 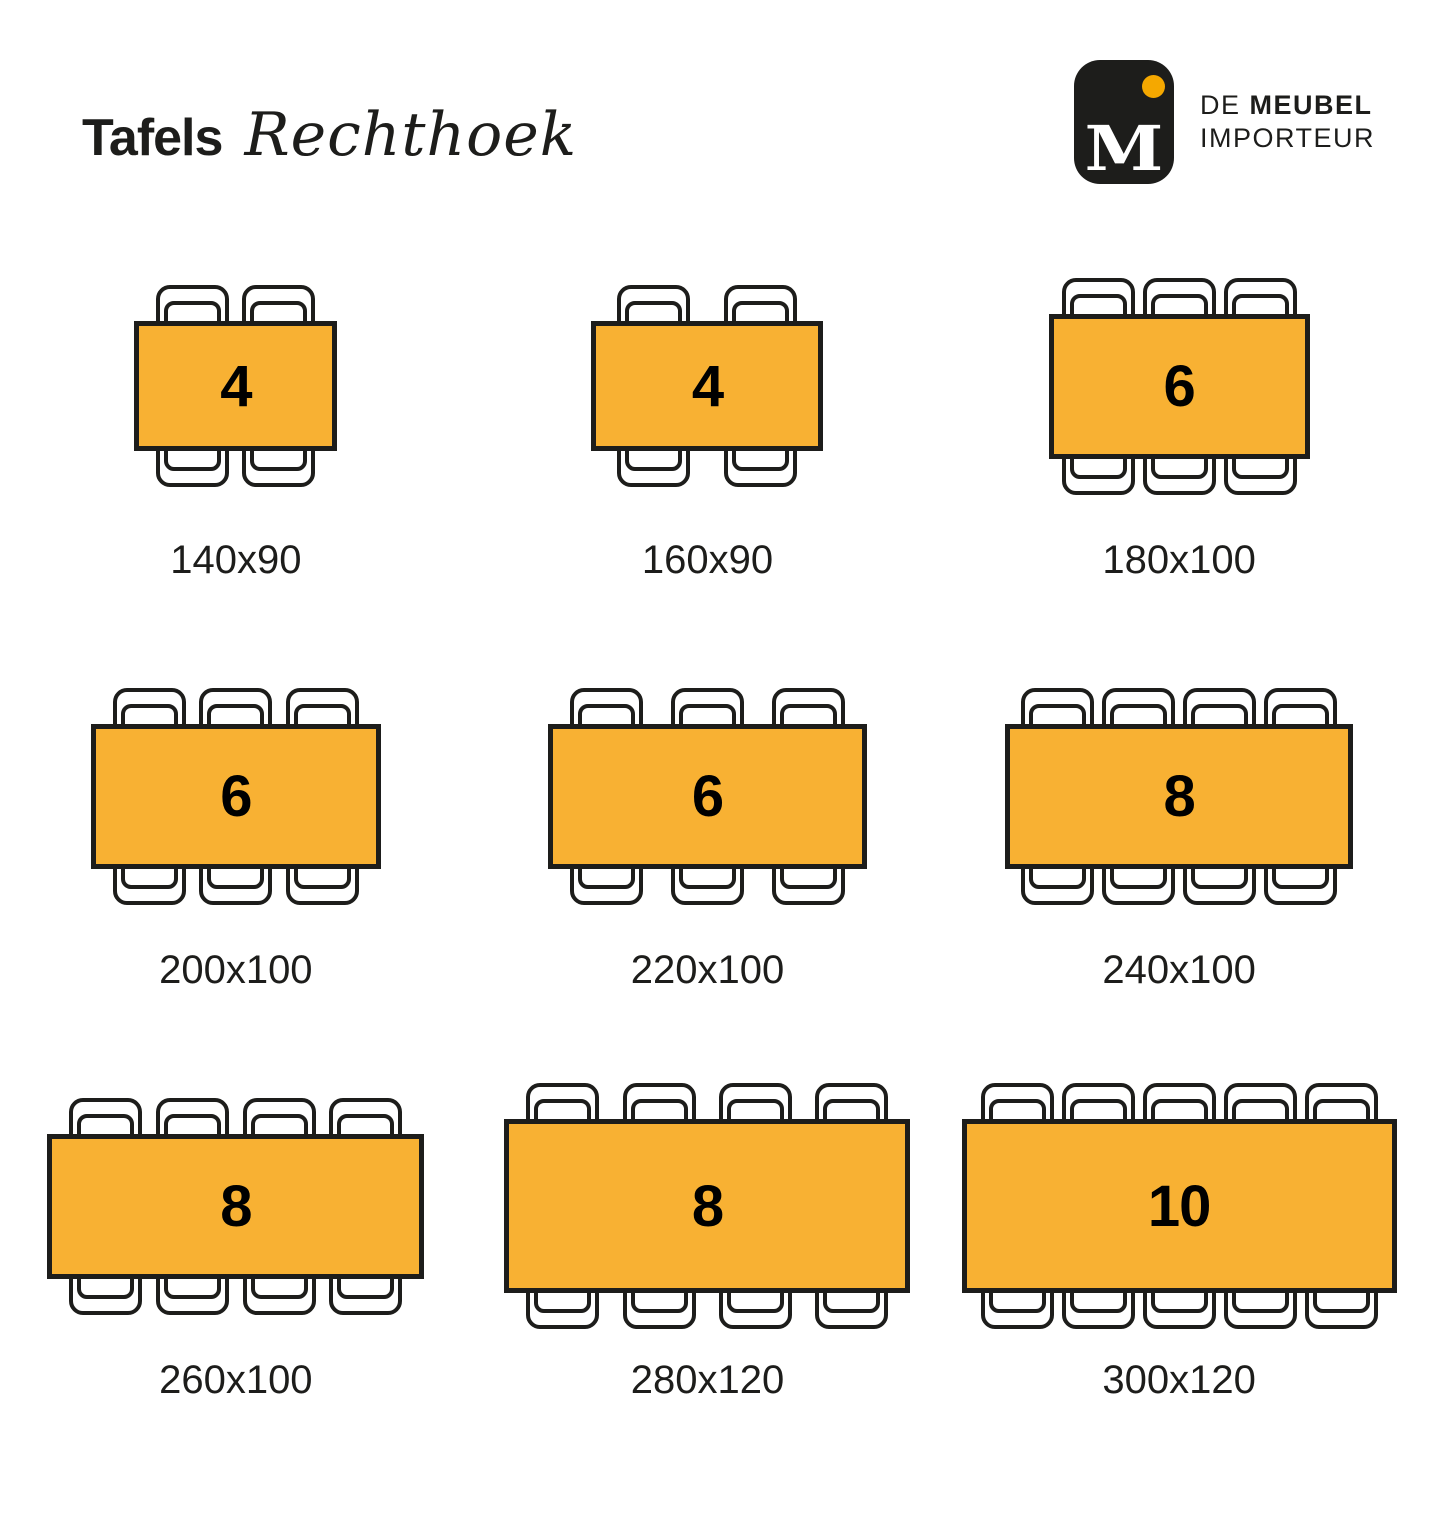 I want to click on title-main: Tafels, so click(x=152, y=138).